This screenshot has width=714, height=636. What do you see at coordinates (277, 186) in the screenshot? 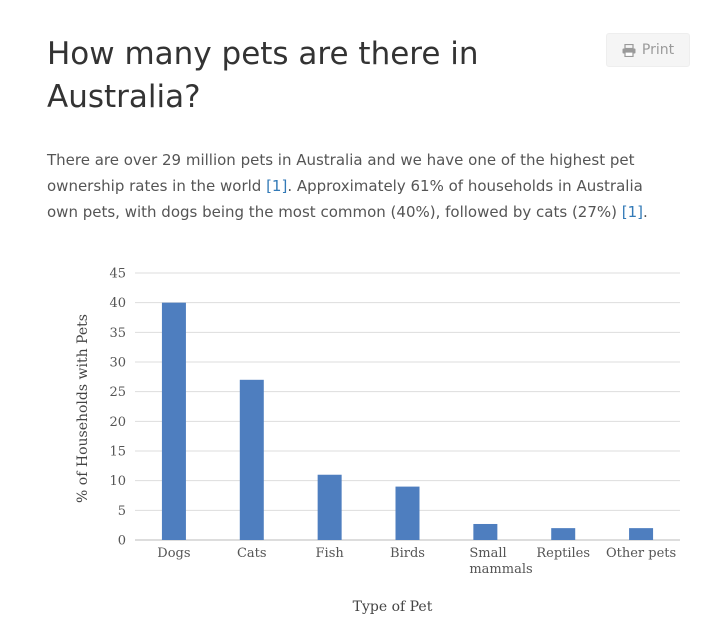
I see `reference-link-1: [1]` at bounding box center [277, 186].